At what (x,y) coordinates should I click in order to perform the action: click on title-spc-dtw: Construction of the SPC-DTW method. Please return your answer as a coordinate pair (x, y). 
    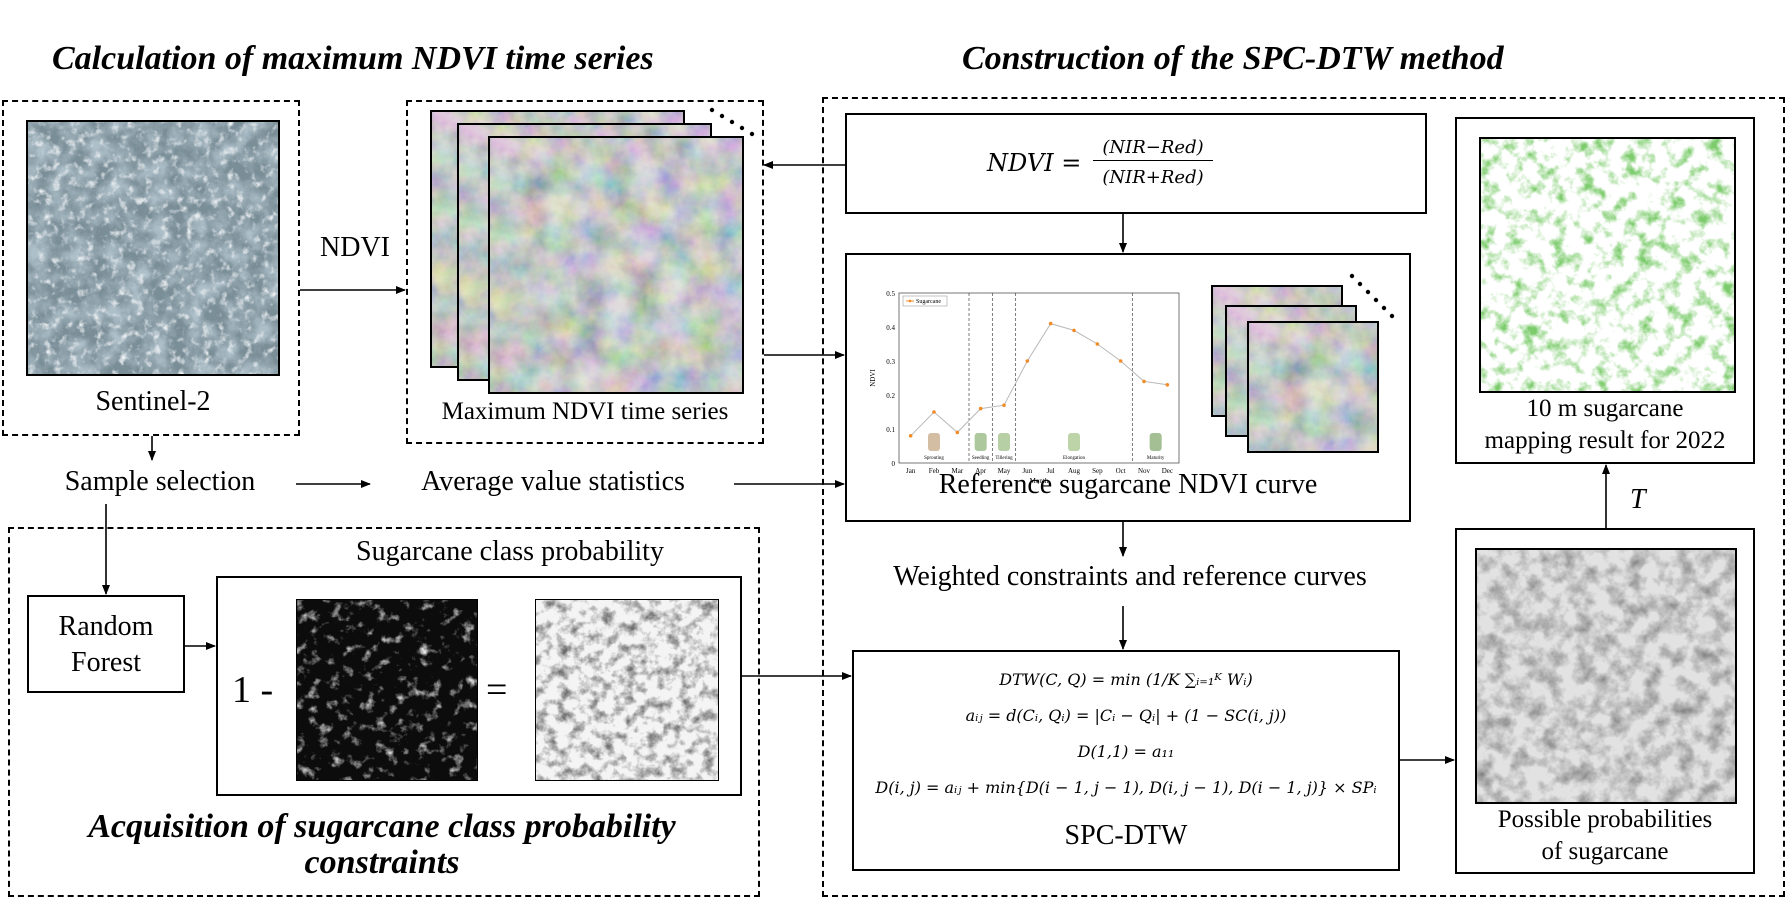
    Looking at the image, I should click on (1233, 58).